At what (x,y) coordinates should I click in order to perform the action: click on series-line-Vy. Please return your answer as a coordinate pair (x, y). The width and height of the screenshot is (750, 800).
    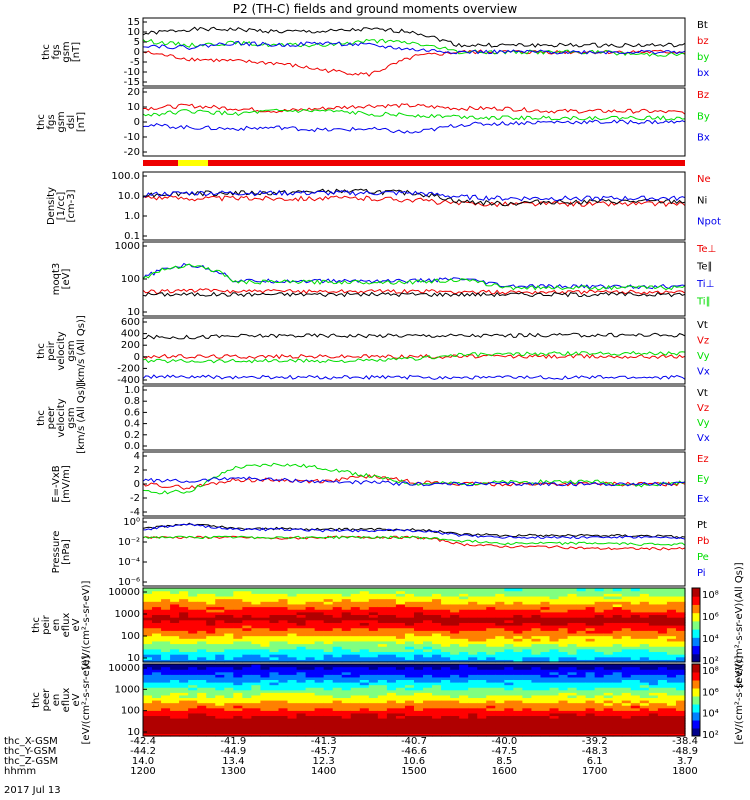
    Looking at the image, I should click on (414, 357).